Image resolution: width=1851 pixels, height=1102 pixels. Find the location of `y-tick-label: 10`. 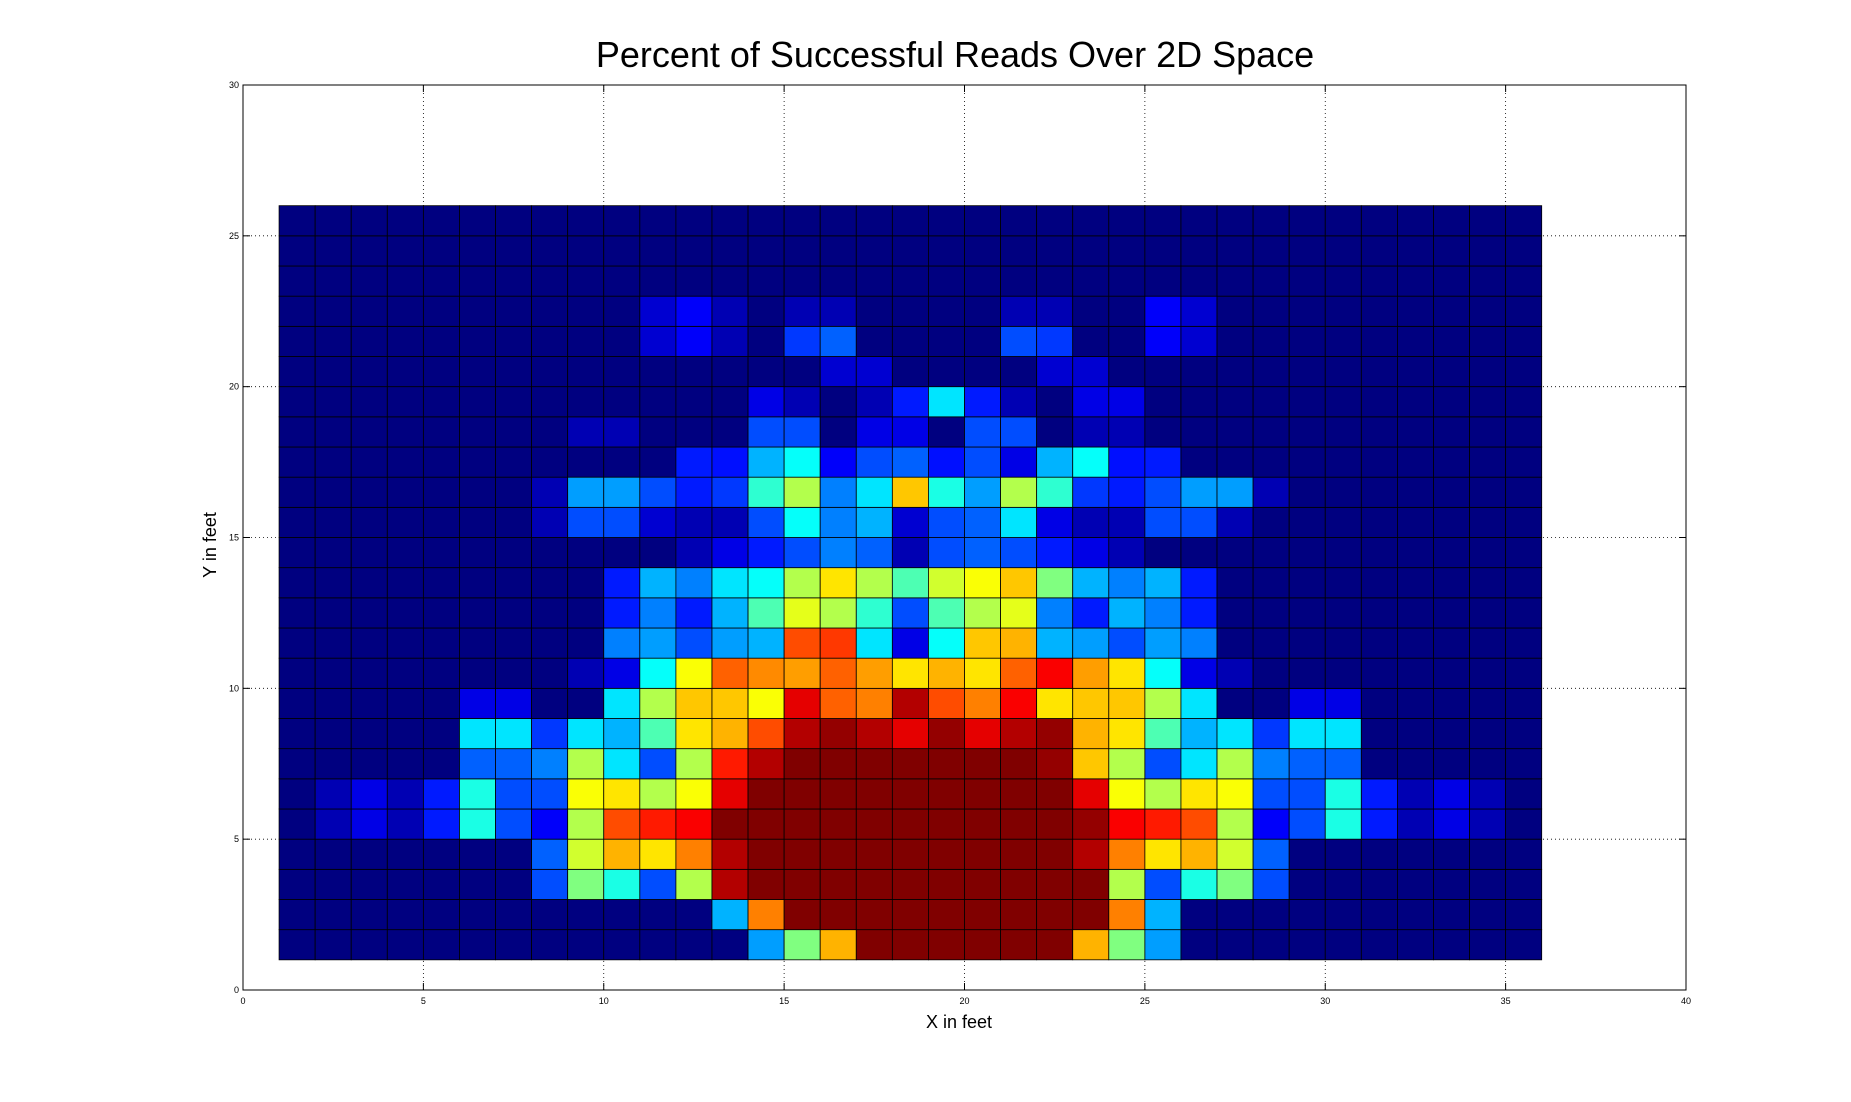

y-tick-label: 10 is located at coordinates (234, 688).